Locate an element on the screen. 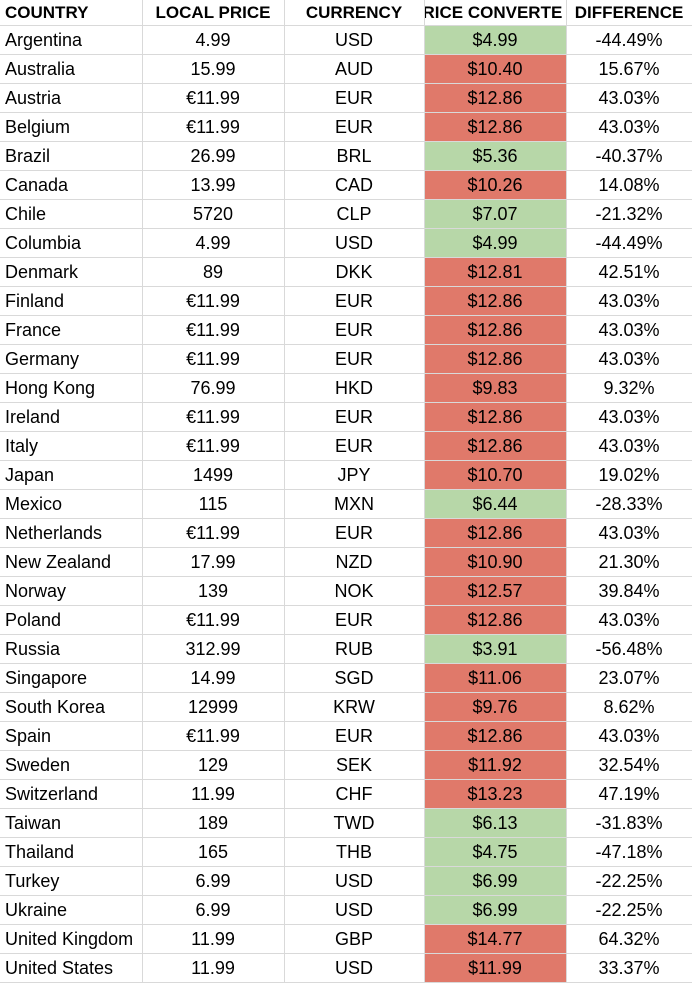 This screenshot has height=985, width=692. cell-country: Turkey is located at coordinates (71, 881).